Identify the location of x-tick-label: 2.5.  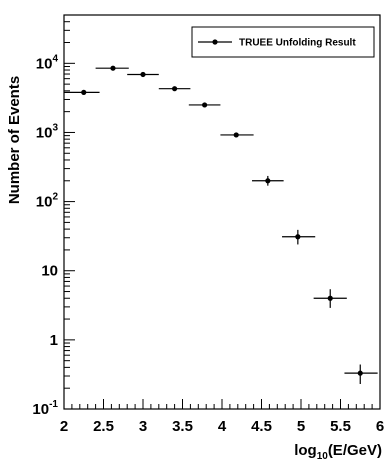
(103, 426).